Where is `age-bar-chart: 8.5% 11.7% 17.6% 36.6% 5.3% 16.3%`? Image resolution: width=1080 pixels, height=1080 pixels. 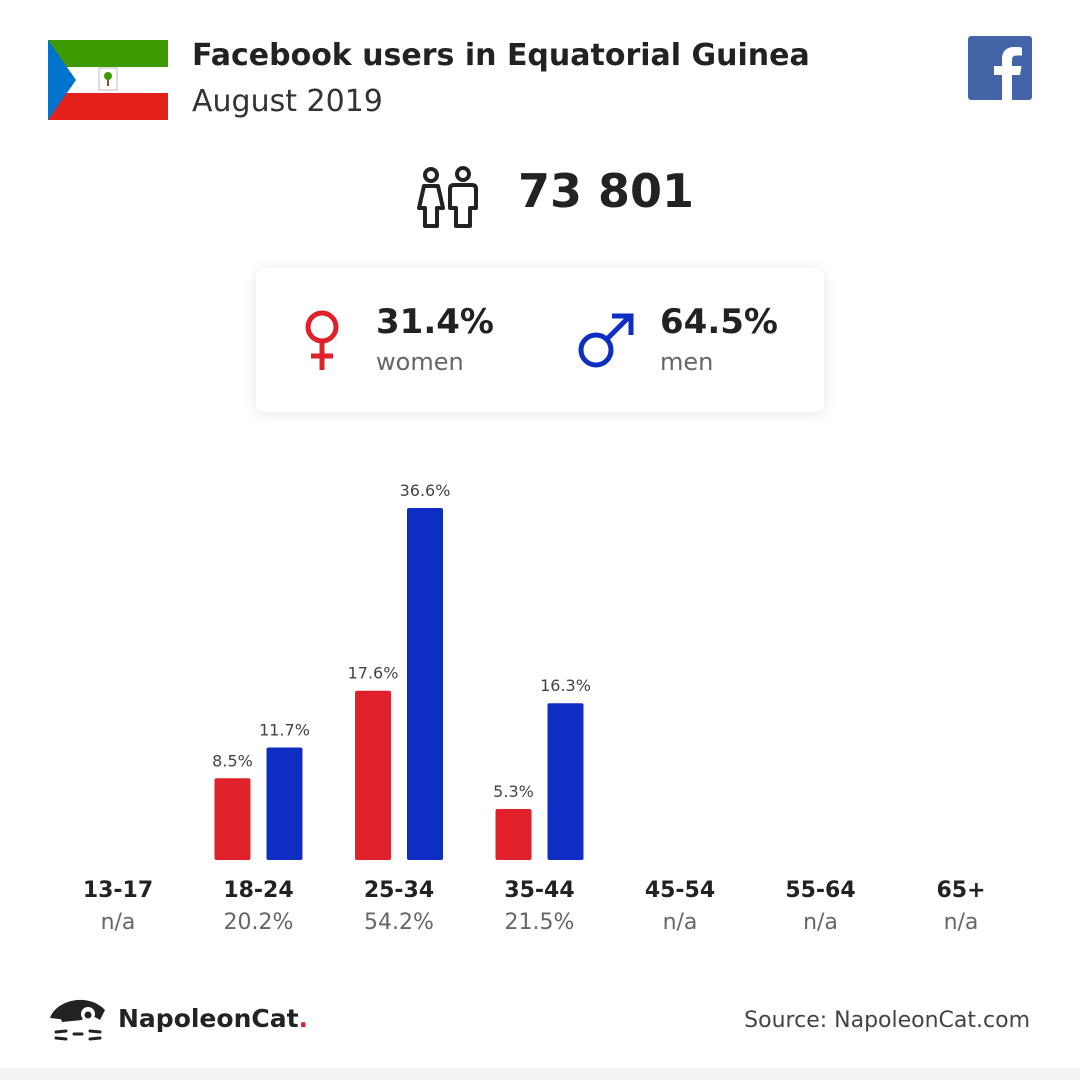
age-bar-chart: 8.5% 11.7% 17.6% 36.6% 5.3% 16.3% is located at coordinates (401, 670).